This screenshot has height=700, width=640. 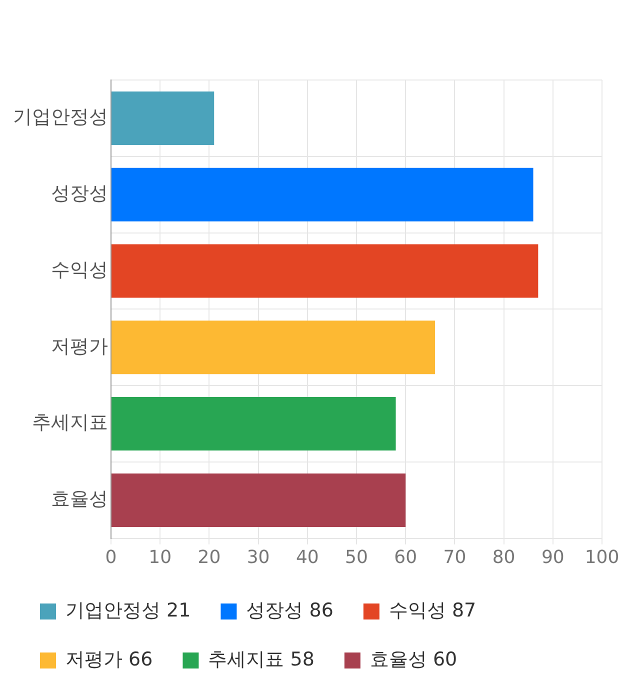 What do you see at coordinates (111, 557) in the screenshot?
I see `x-tick-label: 0` at bounding box center [111, 557].